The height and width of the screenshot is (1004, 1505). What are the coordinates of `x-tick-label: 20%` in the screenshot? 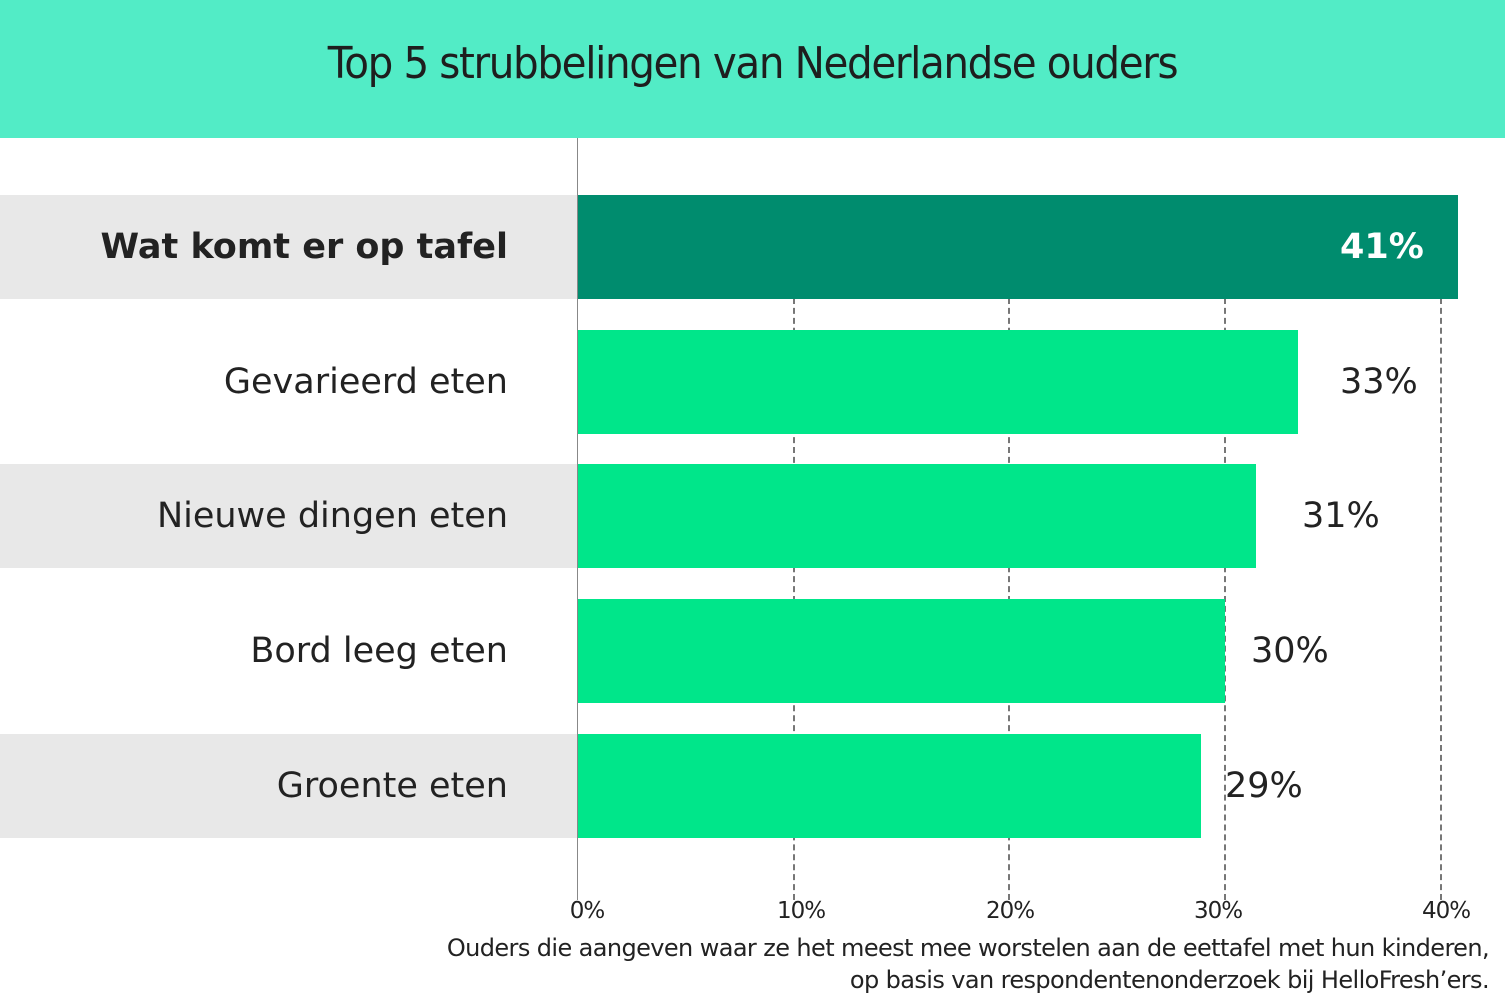 It's located at (1010, 911).